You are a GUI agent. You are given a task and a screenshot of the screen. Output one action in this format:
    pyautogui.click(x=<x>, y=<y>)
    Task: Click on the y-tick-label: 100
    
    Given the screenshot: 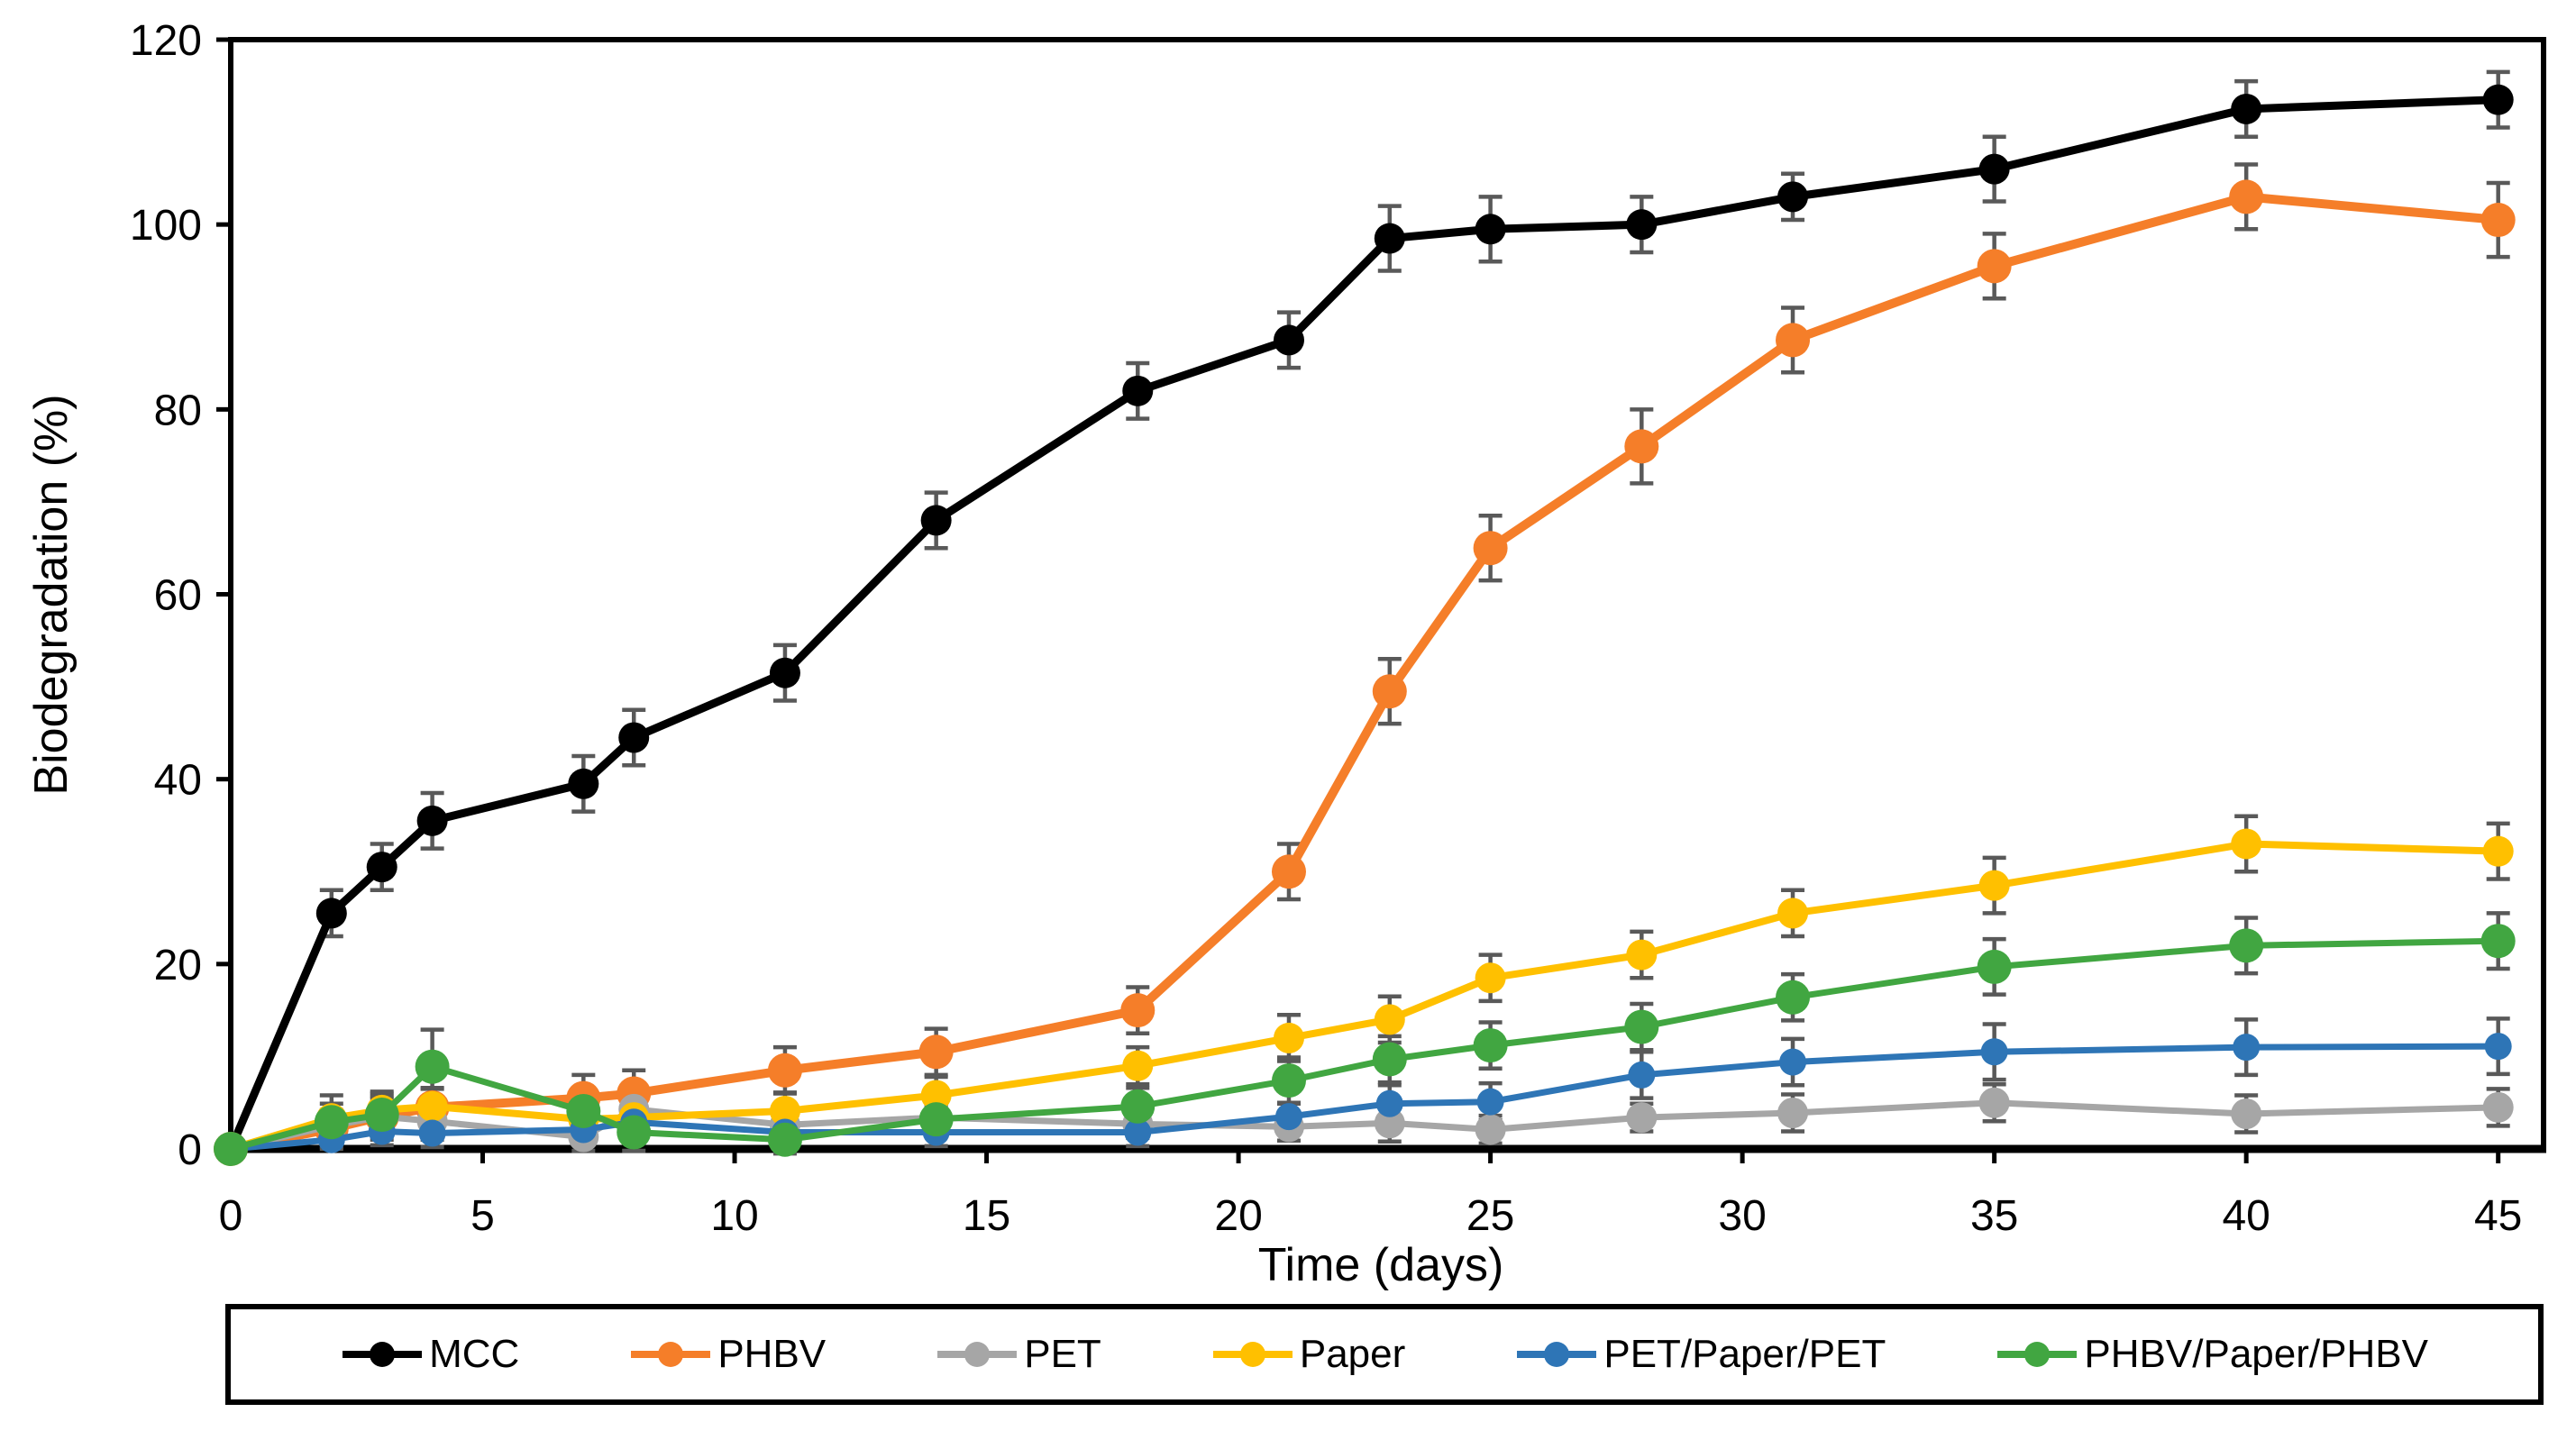 What is the action you would take?
    pyautogui.click(x=166, y=226)
    